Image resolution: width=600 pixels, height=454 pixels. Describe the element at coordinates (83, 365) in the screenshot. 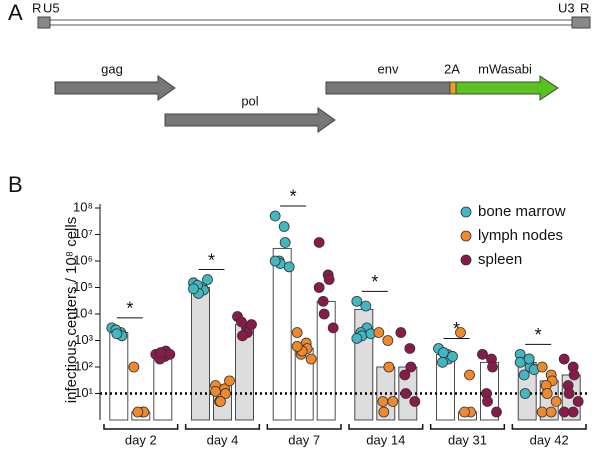

I see `y-tick-label: 10²` at that location.